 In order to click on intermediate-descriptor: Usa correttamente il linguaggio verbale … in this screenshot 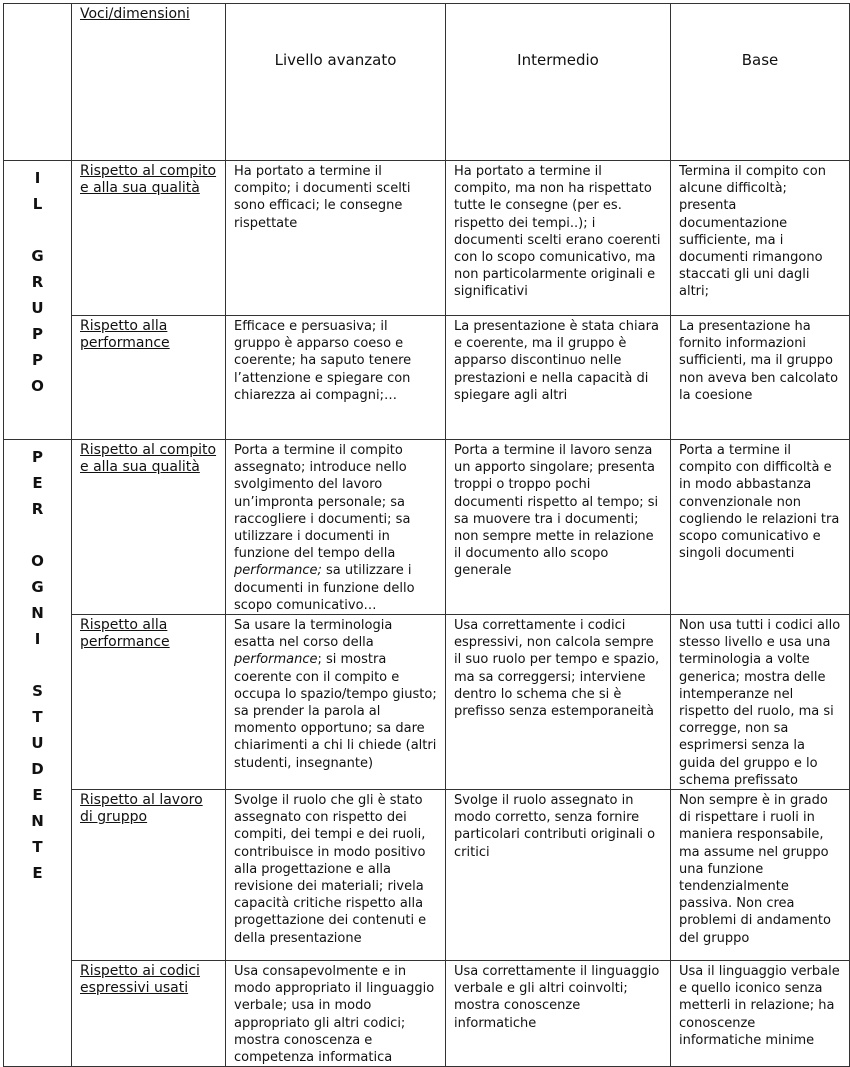, I will do `click(558, 1013)`.